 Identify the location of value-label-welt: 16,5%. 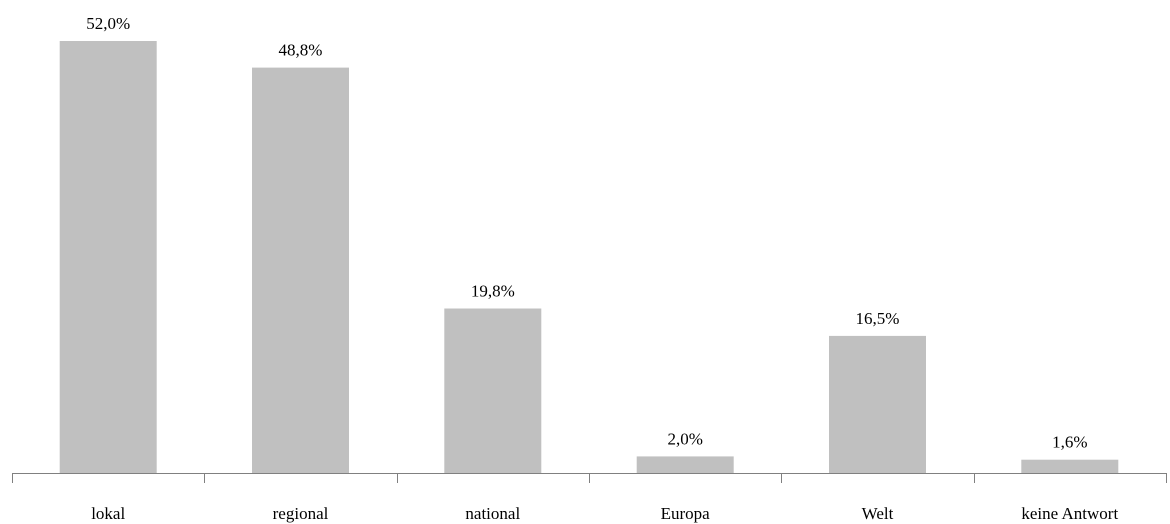
(878, 318).